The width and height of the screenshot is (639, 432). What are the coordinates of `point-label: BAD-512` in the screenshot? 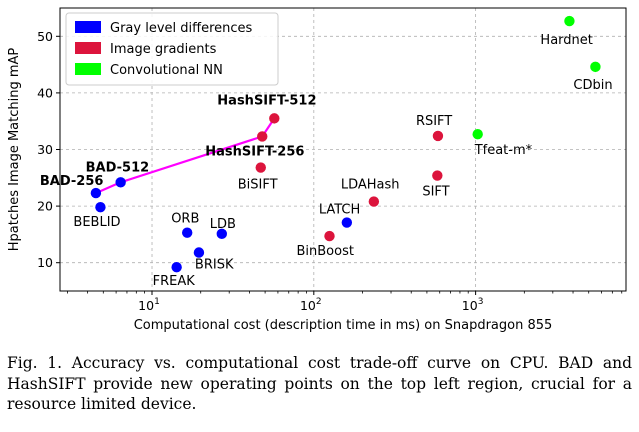 It's located at (118, 167).